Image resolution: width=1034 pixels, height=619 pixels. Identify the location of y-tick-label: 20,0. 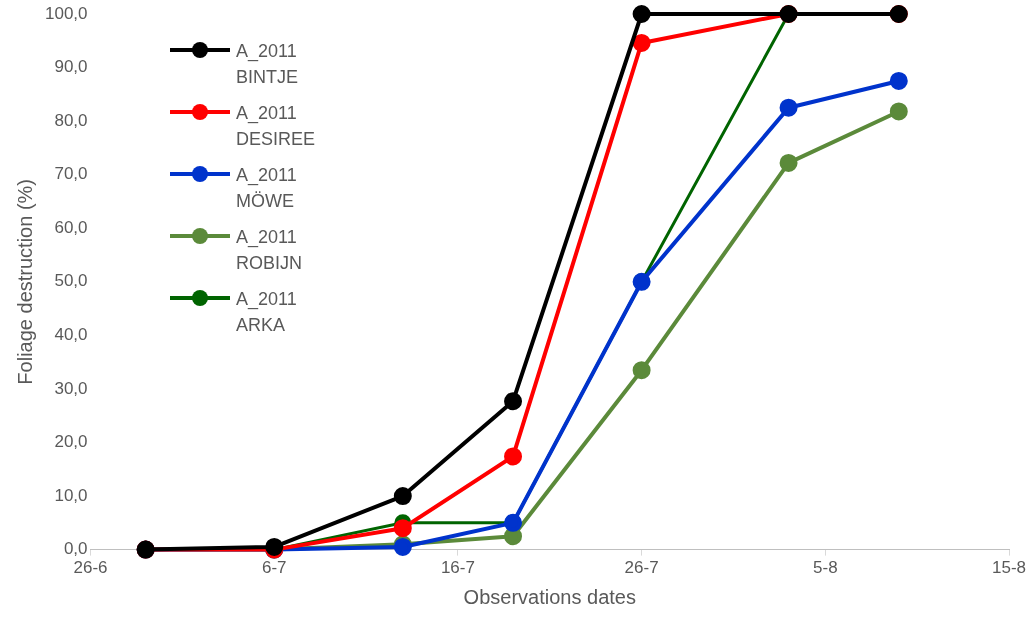
(71, 442).